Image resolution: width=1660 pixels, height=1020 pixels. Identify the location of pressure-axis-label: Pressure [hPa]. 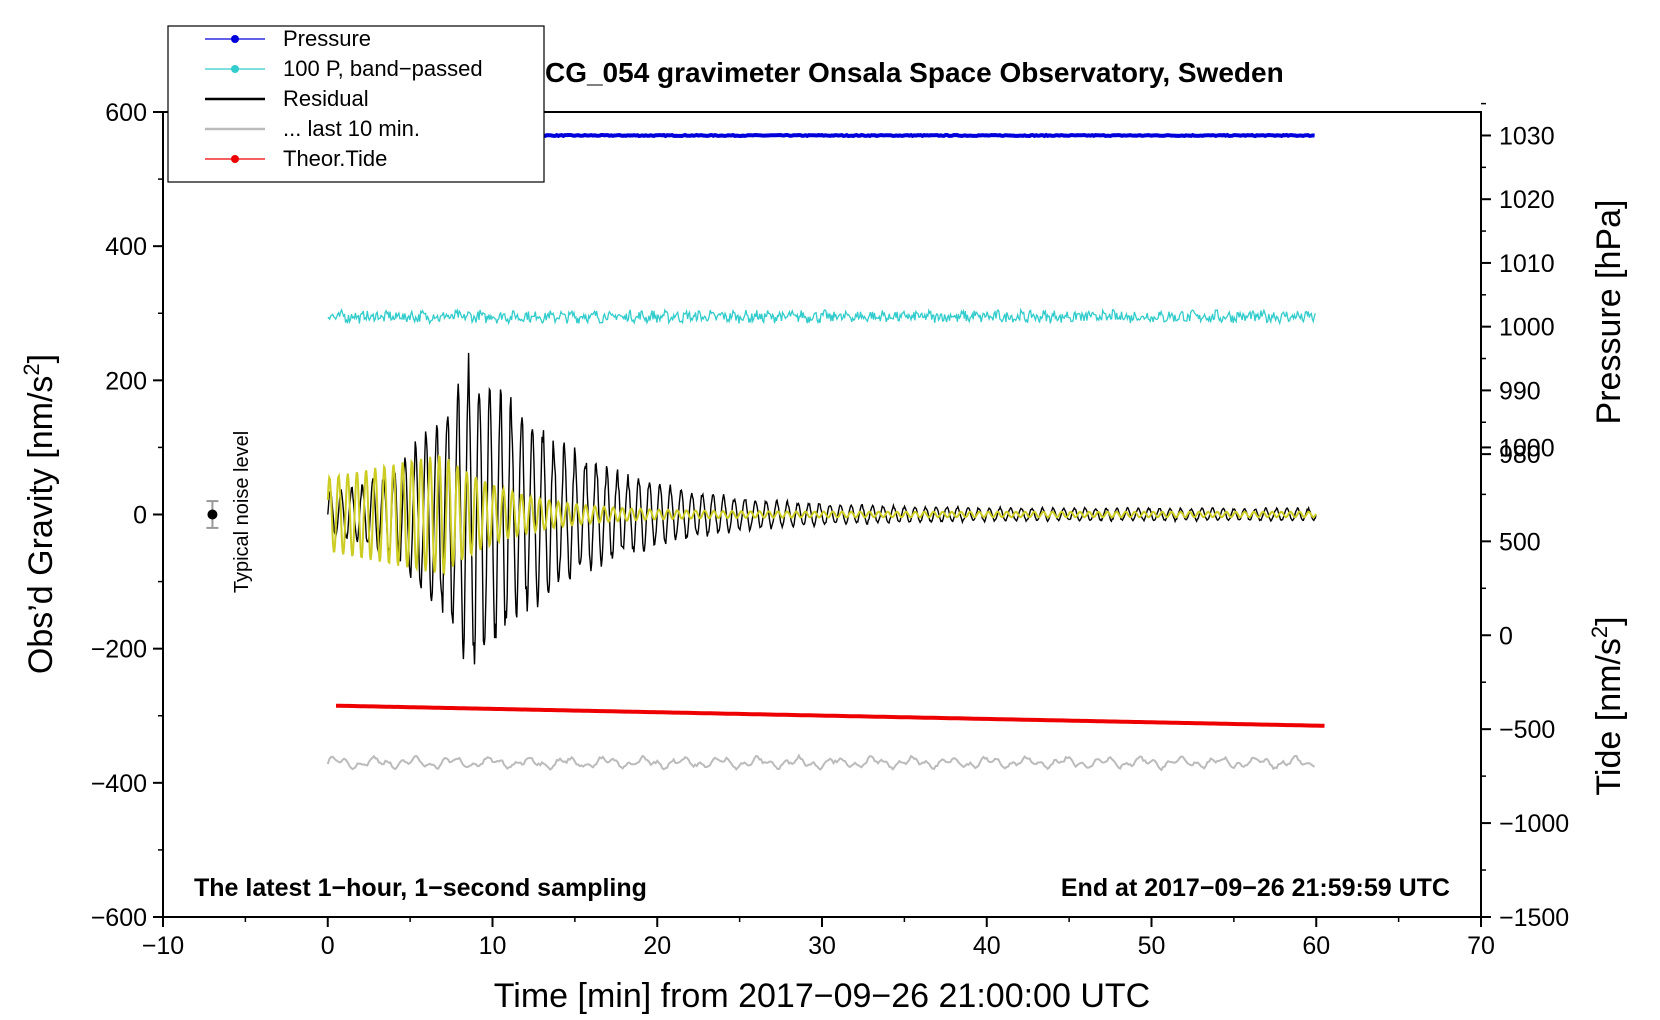
(1609, 312).